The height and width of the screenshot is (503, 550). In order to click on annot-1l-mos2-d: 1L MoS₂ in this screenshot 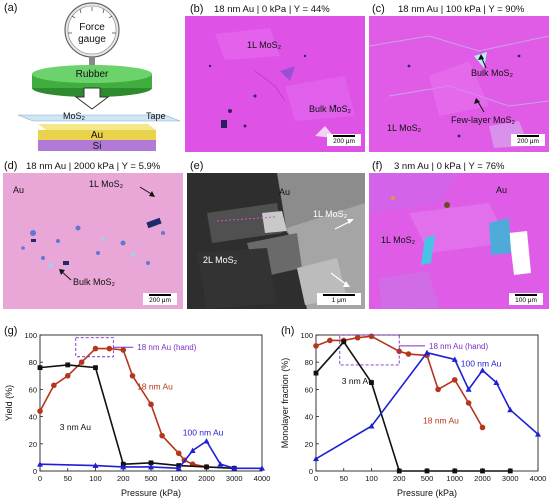, I will do `click(106, 184)`.